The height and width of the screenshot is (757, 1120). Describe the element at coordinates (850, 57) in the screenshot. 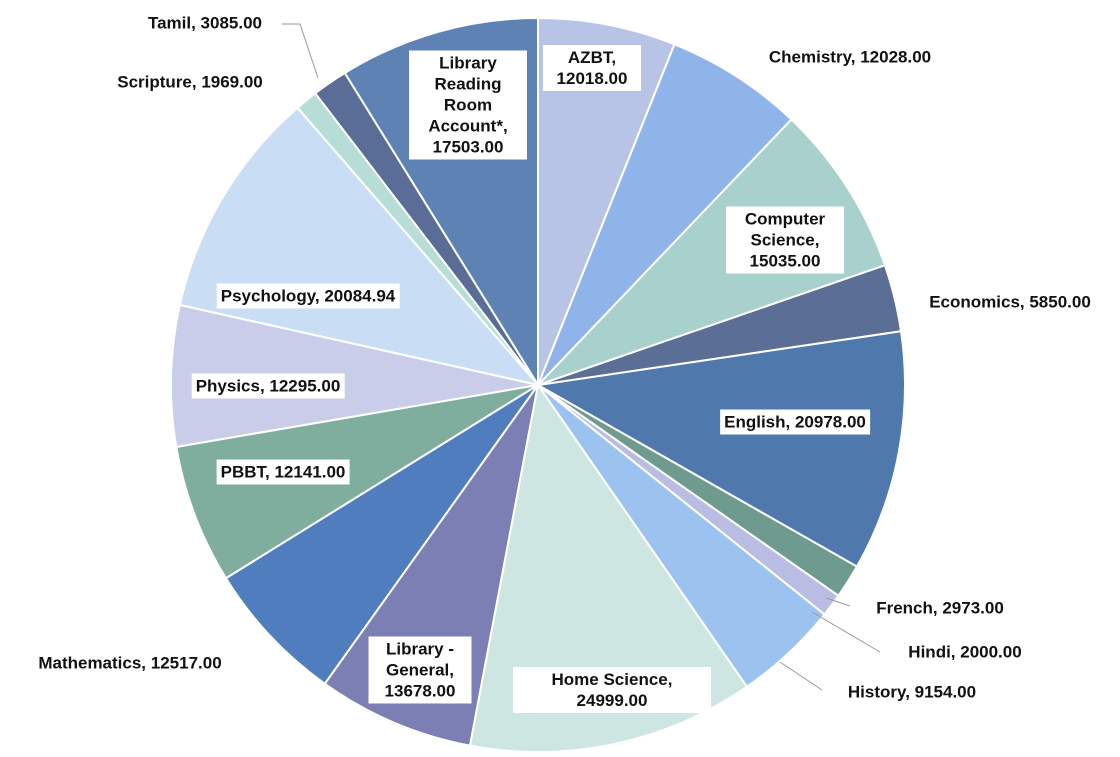

I see `data-label: Chemistry, 12028.00` at that location.